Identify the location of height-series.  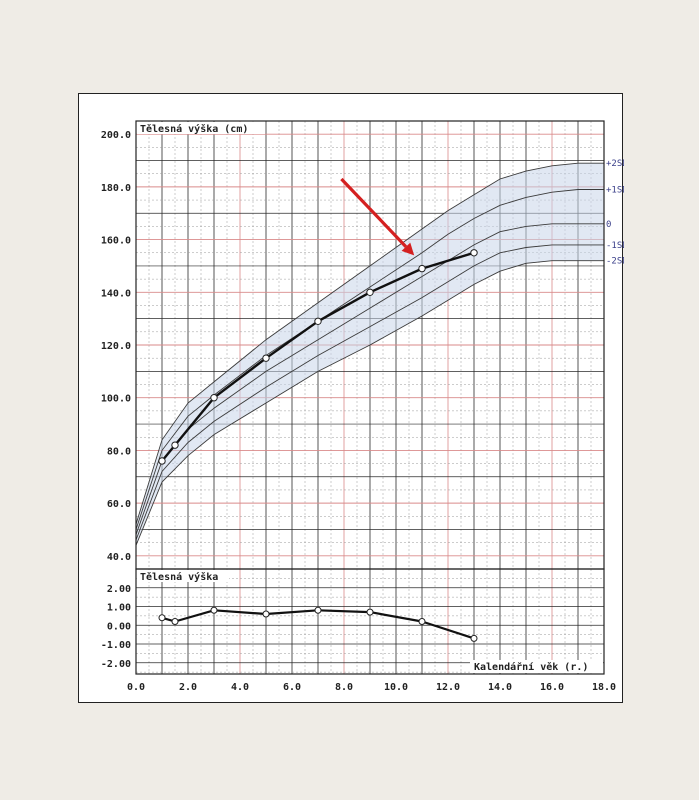
(318, 357).